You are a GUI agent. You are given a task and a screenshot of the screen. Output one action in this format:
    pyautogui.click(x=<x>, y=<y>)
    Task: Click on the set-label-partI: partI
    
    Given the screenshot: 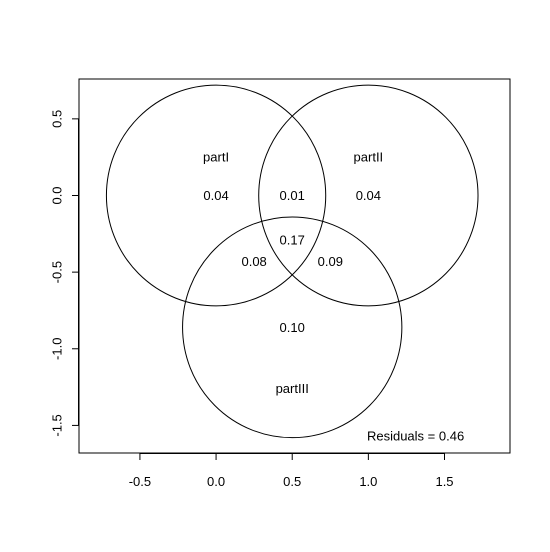 What is the action you would take?
    pyautogui.click(x=216, y=157)
    